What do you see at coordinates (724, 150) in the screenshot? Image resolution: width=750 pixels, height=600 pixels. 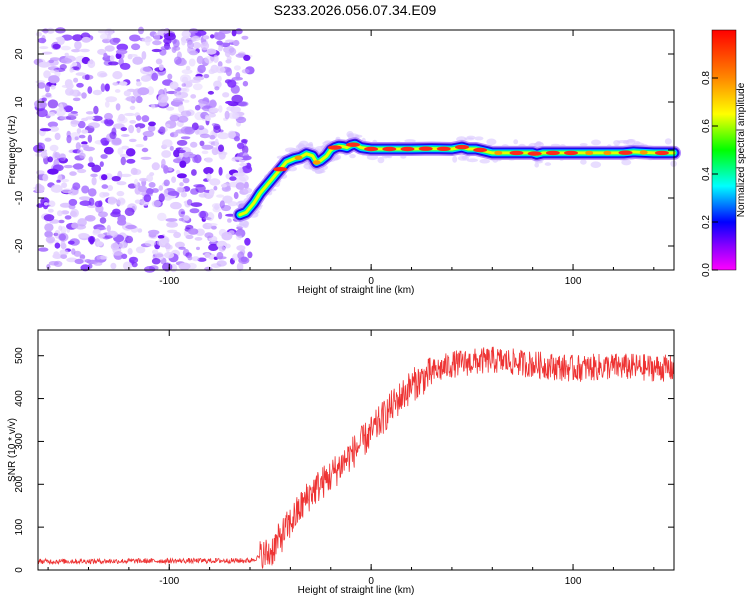 I see `colorbar-frame` at bounding box center [724, 150].